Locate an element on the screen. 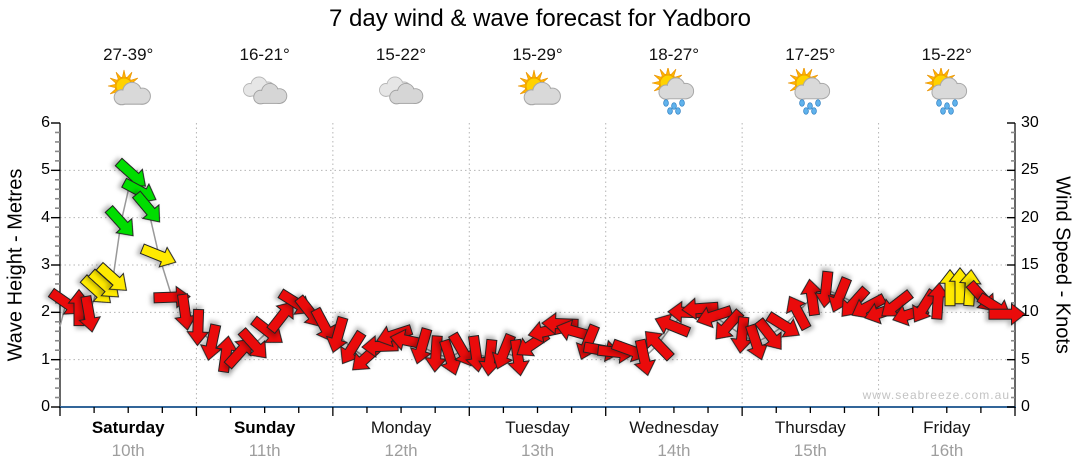 Image resolution: width=1080 pixels, height=475 pixels. wind-speed-tick-label: 10 is located at coordinates (1030, 312).